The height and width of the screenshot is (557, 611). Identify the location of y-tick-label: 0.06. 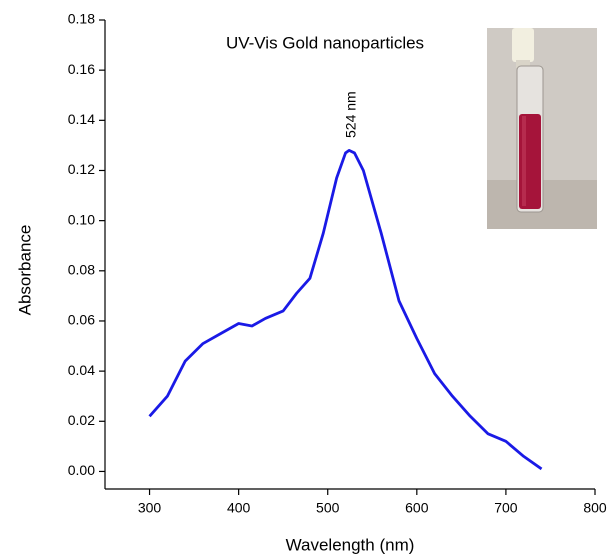
(81, 320).